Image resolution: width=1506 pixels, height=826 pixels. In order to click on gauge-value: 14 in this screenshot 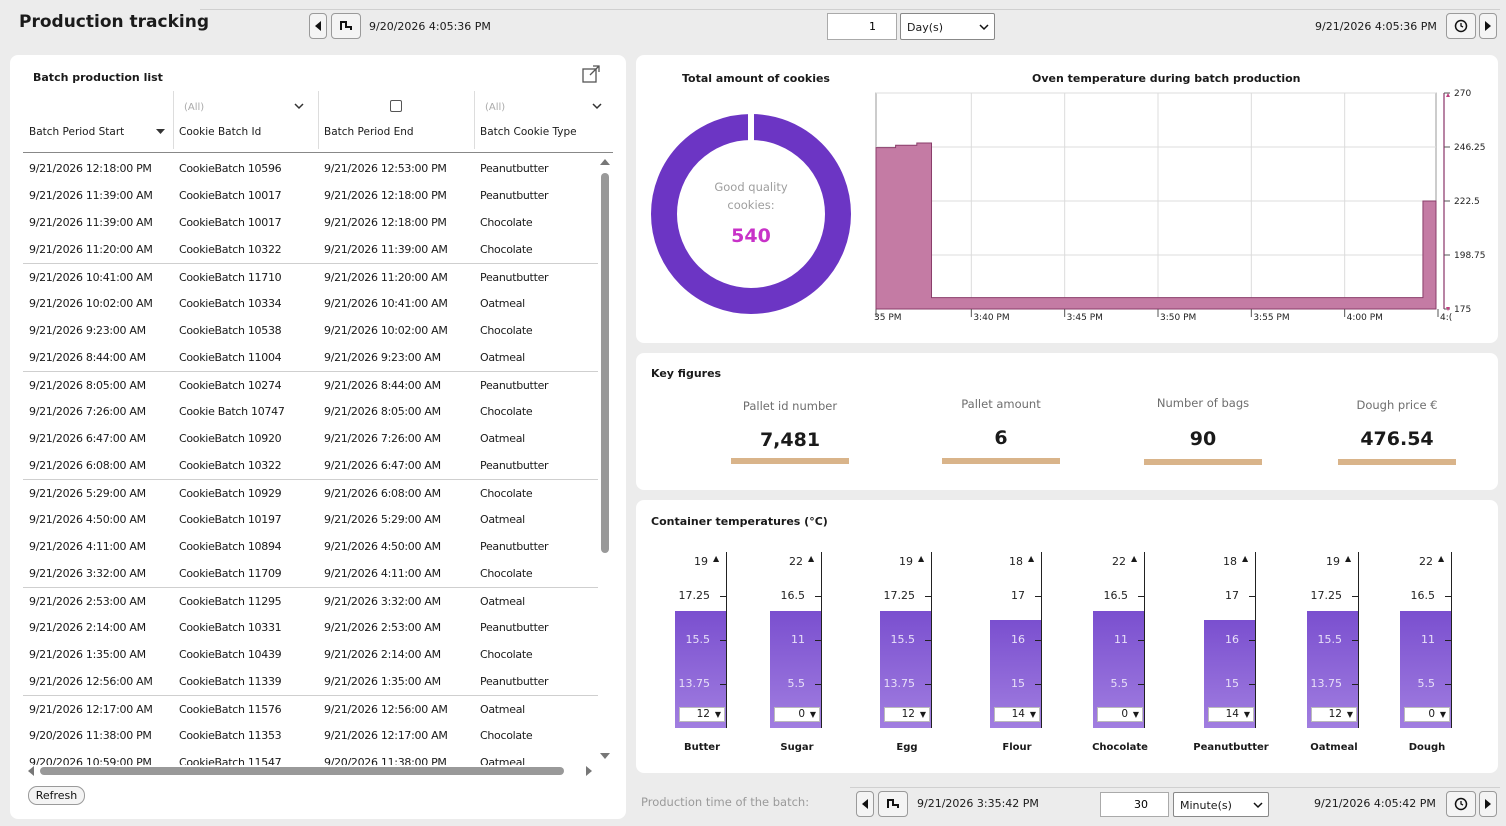, I will do `click(1232, 714)`.